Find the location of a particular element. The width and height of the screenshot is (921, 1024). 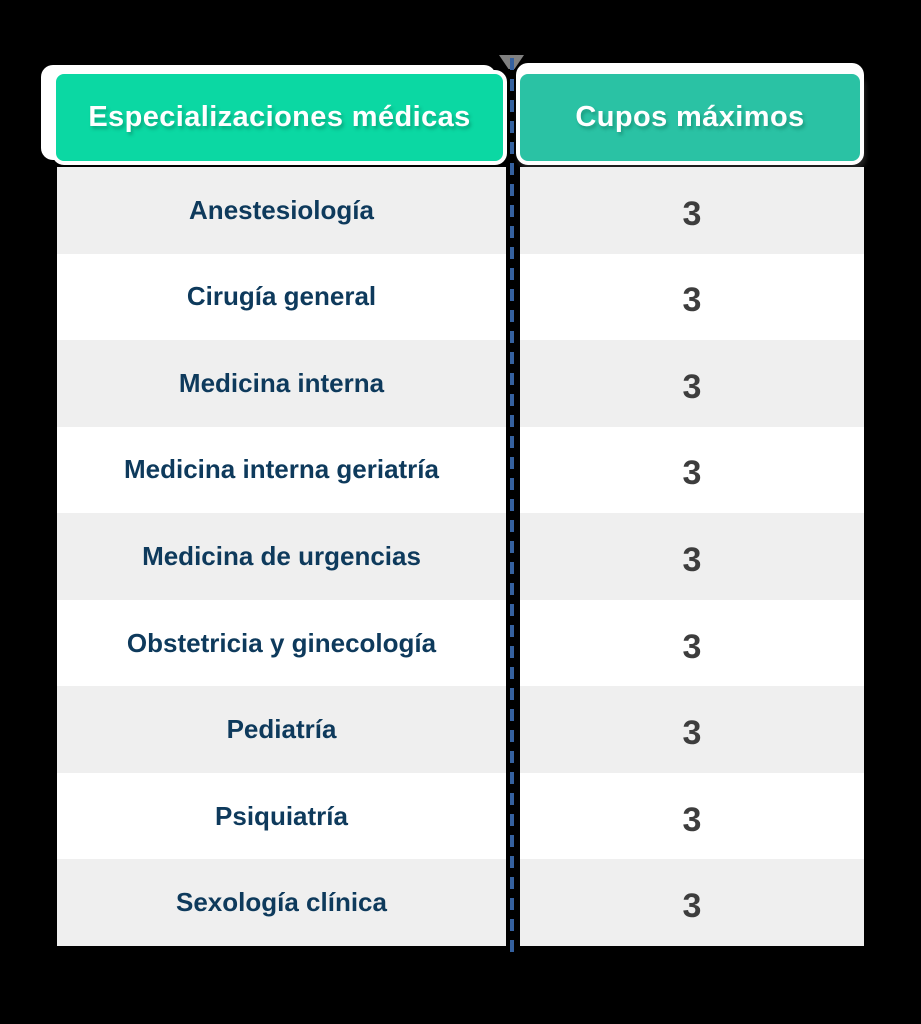

especializacion-cell: Medicina de urgencias is located at coordinates (281, 556).